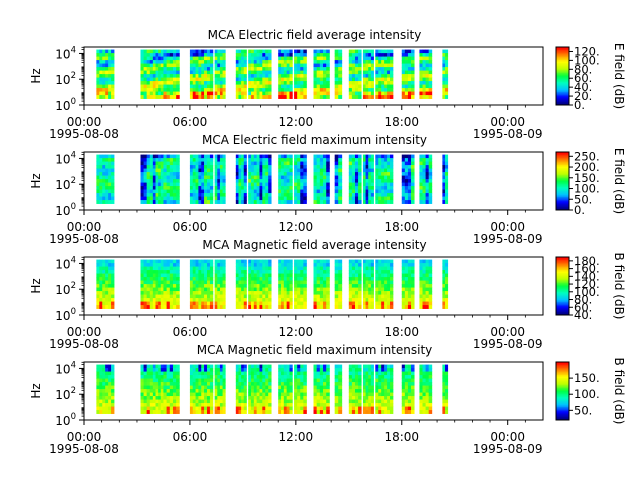  Describe the element at coordinates (272, 74) in the screenshot. I see `heatmap-cells` at that location.